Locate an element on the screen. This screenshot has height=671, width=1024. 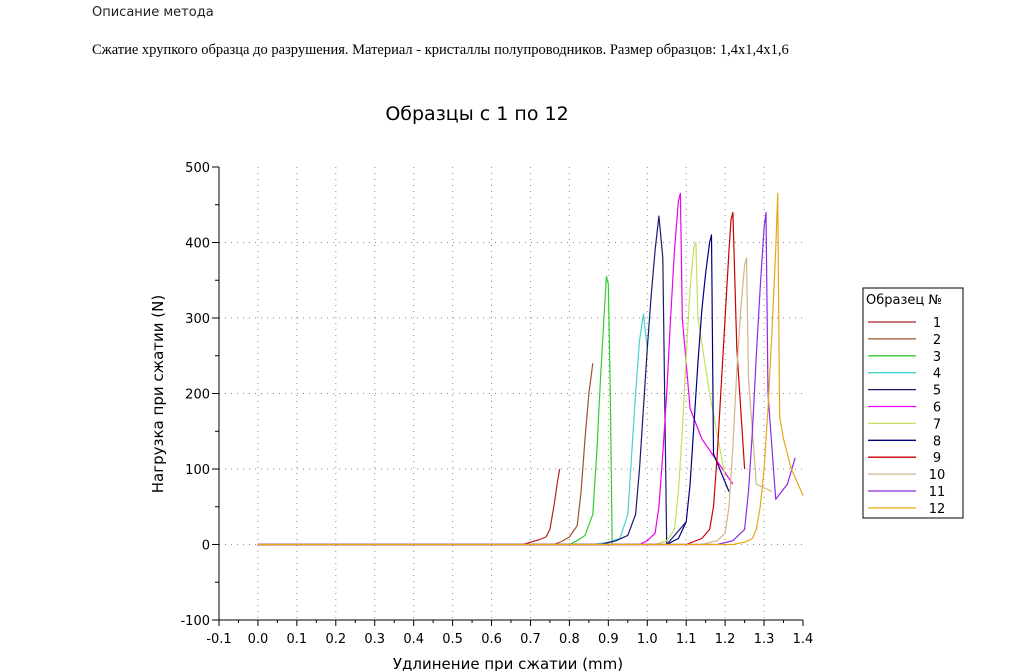
legend-box is located at coordinates (913, 403).